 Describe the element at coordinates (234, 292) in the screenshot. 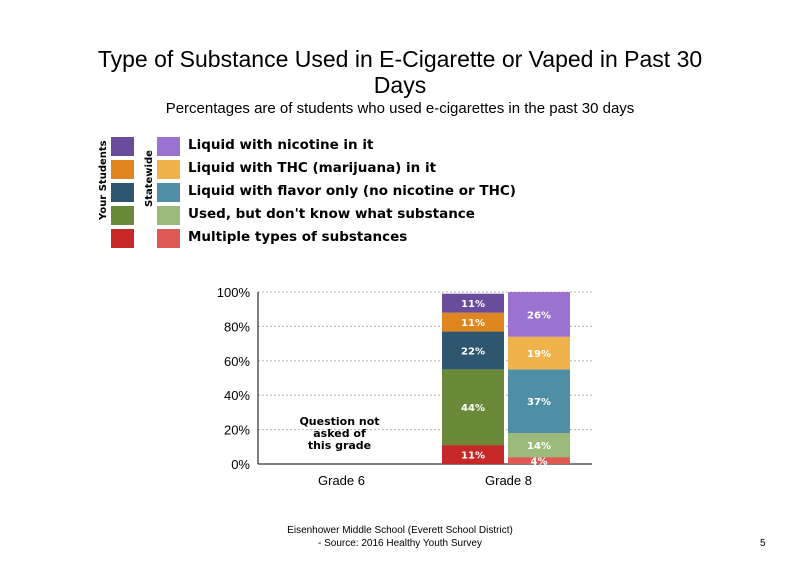

I see `y-tick-label: 100%` at that location.